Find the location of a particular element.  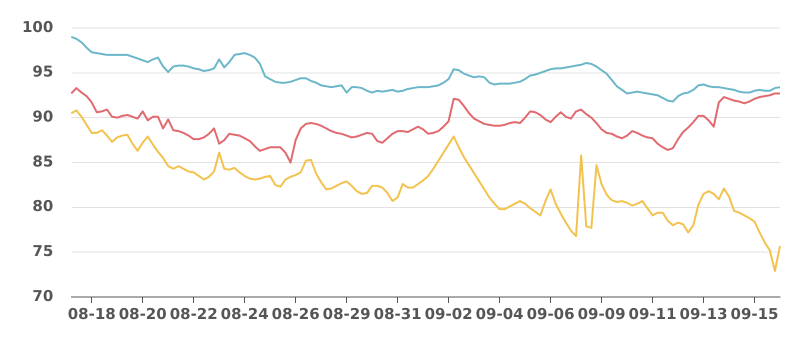

x-tick-label: 08-24 is located at coordinates (244, 313).